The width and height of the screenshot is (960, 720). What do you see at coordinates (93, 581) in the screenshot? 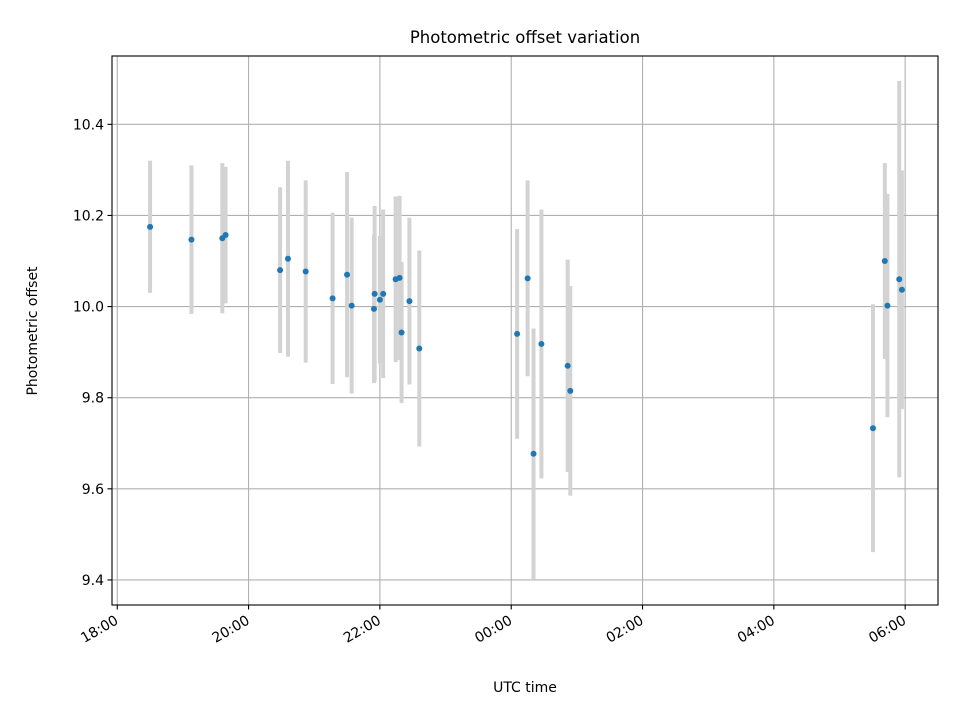
I see `y-tick-label: 9.4` at bounding box center [93, 581].